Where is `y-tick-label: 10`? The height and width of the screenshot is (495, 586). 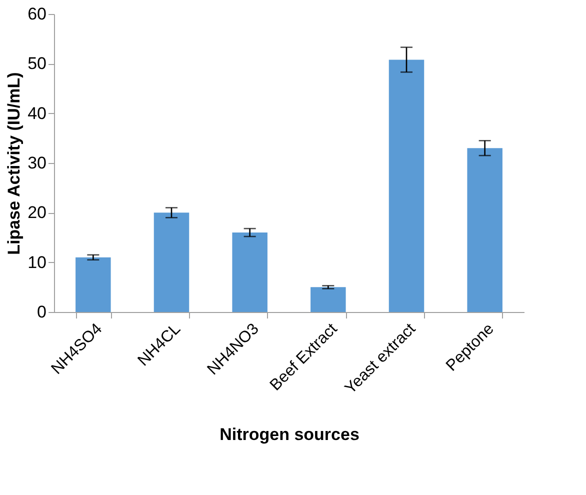
y-tick-label: 10 is located at coordinates (37, 262).